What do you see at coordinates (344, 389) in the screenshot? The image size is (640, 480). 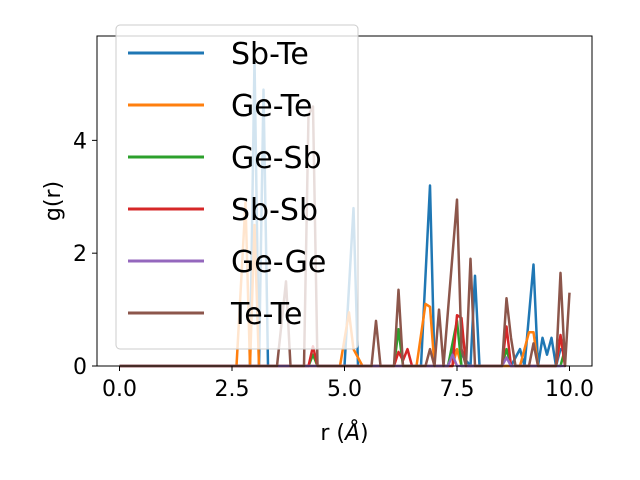 I see `x-tick-label: 5.0` at bounding box center [344, 389].